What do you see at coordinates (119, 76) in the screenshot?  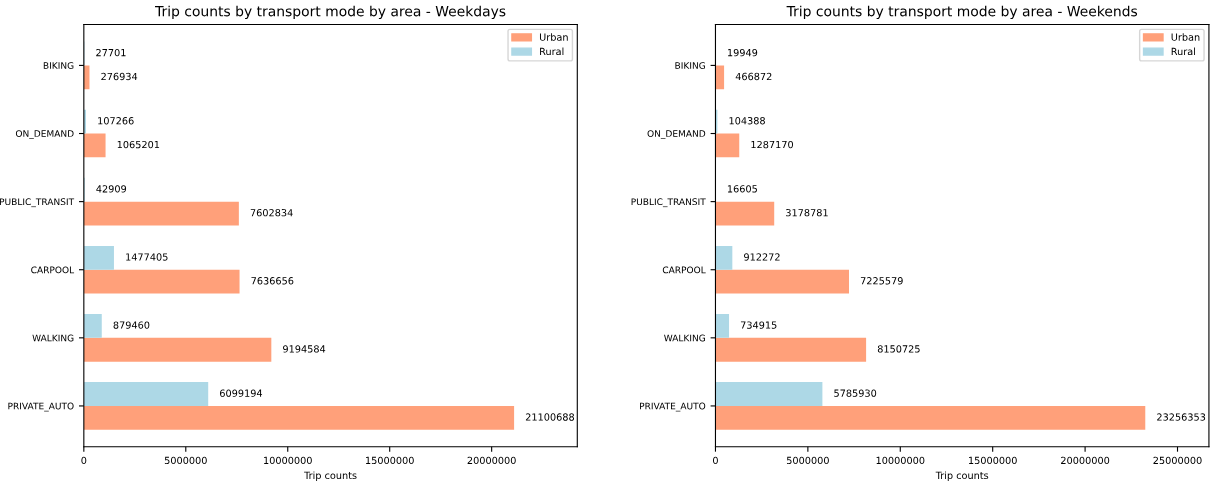 I see `data-label: 276934` at bounding box center [119, 76].